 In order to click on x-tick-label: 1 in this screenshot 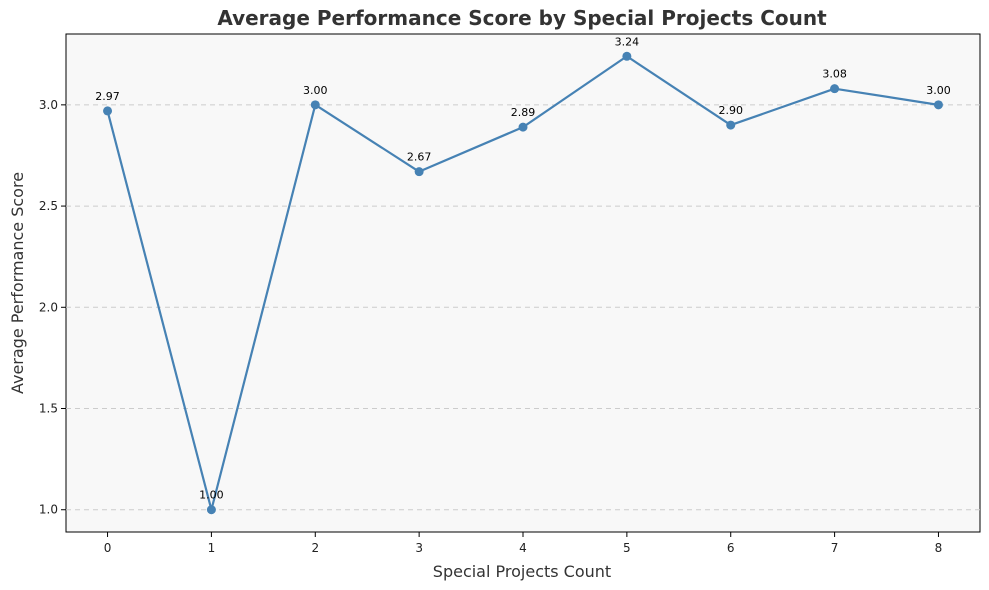, I will do `click(212, 548)`.